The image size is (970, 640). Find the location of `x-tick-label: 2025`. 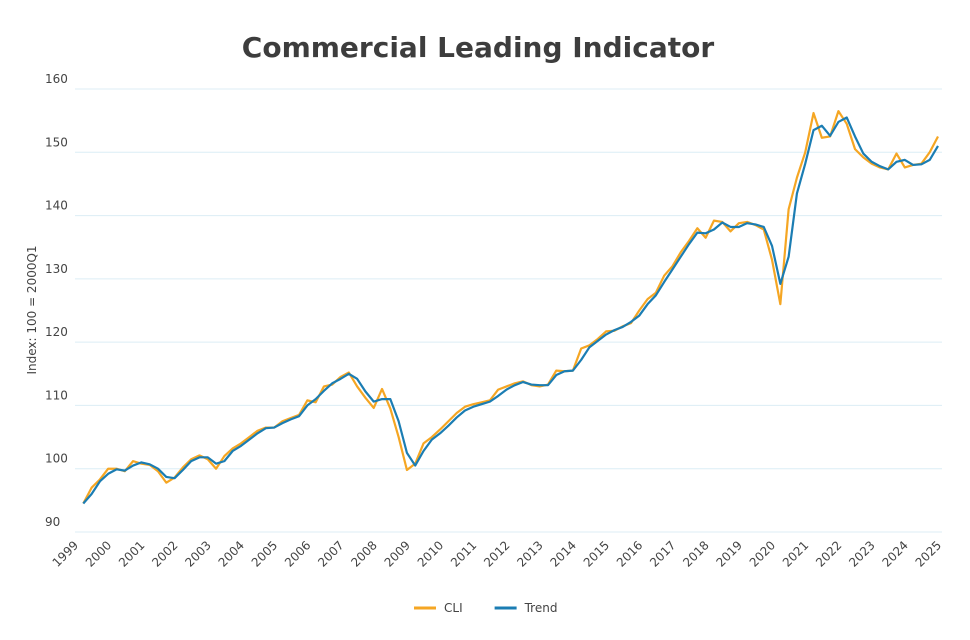

x-tick-label: 2025 is located at coordinates (928, 553).